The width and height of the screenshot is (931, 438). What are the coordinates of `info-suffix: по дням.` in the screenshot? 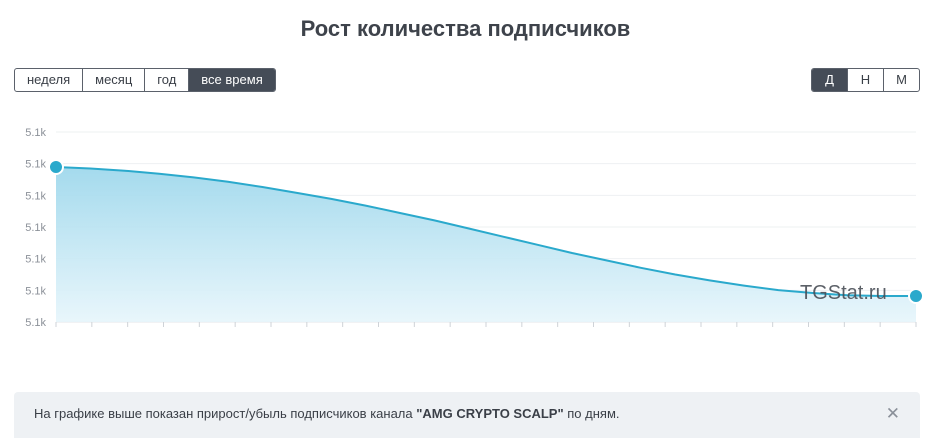 It's located at (591, 413).